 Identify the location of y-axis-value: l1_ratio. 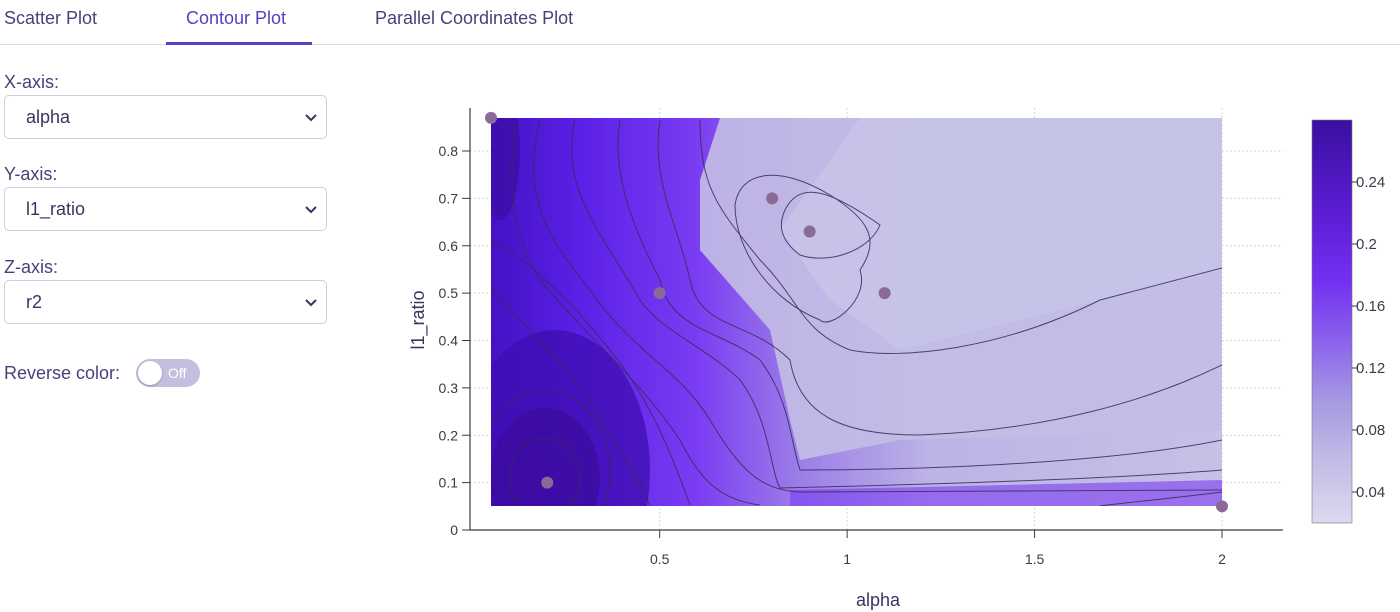
(56, 209).